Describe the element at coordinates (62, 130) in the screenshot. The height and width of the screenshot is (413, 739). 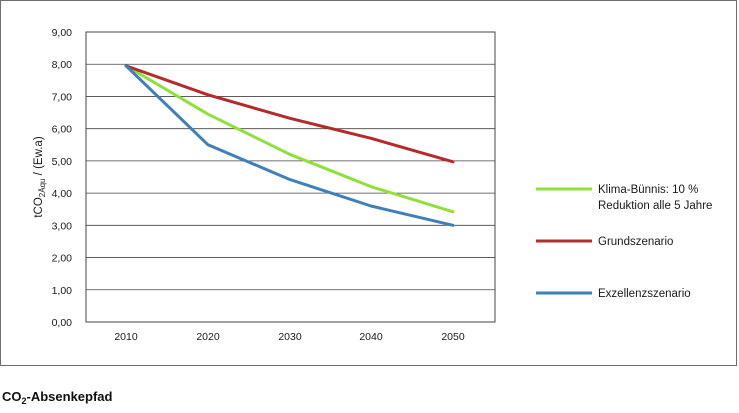
I see `y-tick-label: 6,00` at that location.